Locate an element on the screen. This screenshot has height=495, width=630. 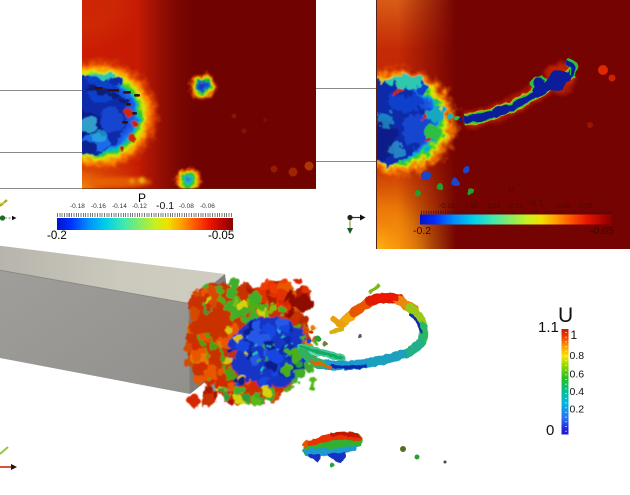
svg-text: U is located at coordinates (565, 315).